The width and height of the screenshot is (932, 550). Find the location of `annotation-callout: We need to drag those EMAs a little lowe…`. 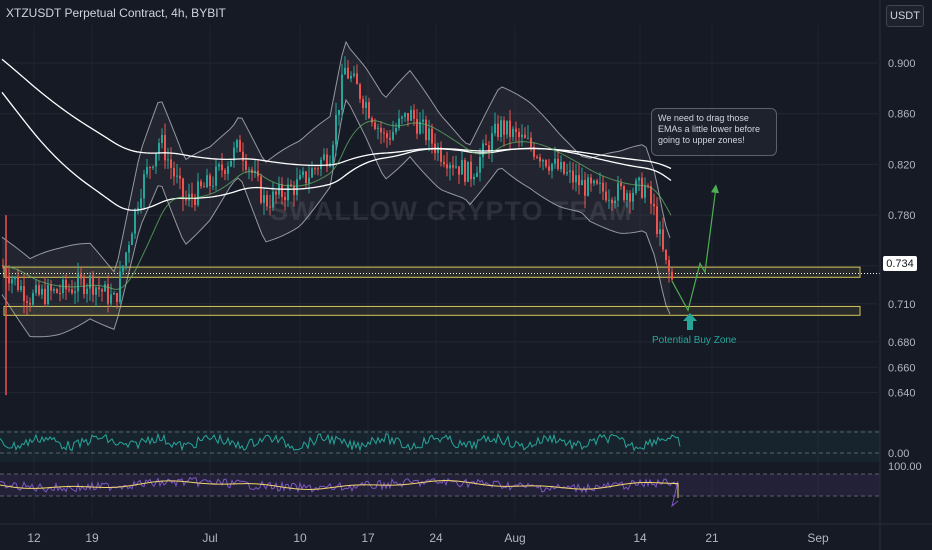

annotation-callout: We need to drag those EMAs a little lowe… is located at coordinates (714, 132).